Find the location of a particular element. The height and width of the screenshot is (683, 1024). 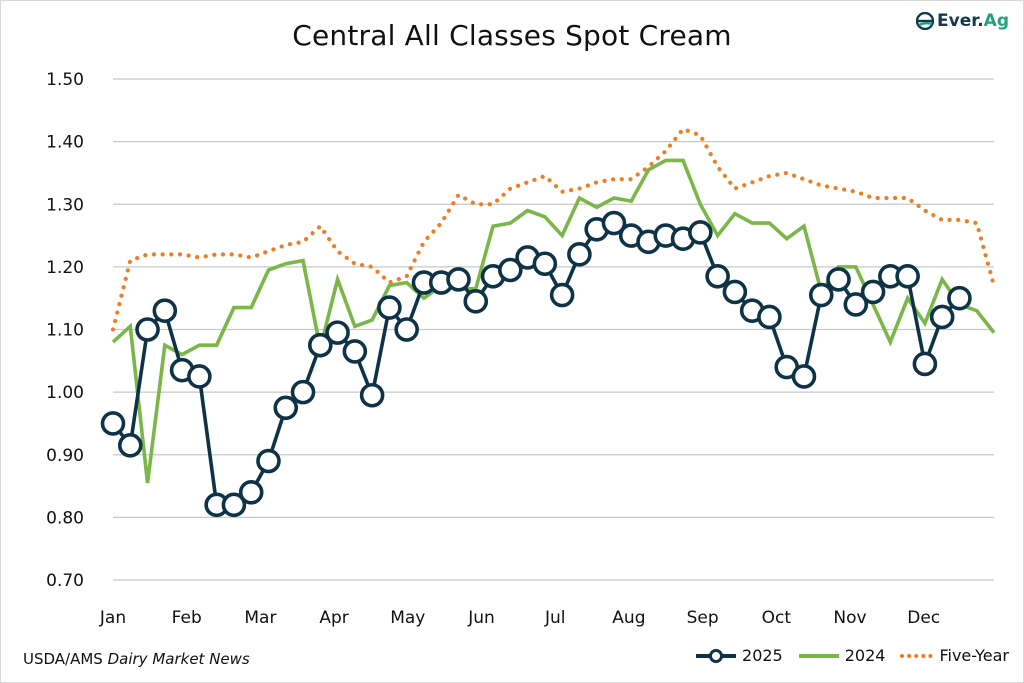

x-tick-label: Mar is located at coordinates (260, 618).